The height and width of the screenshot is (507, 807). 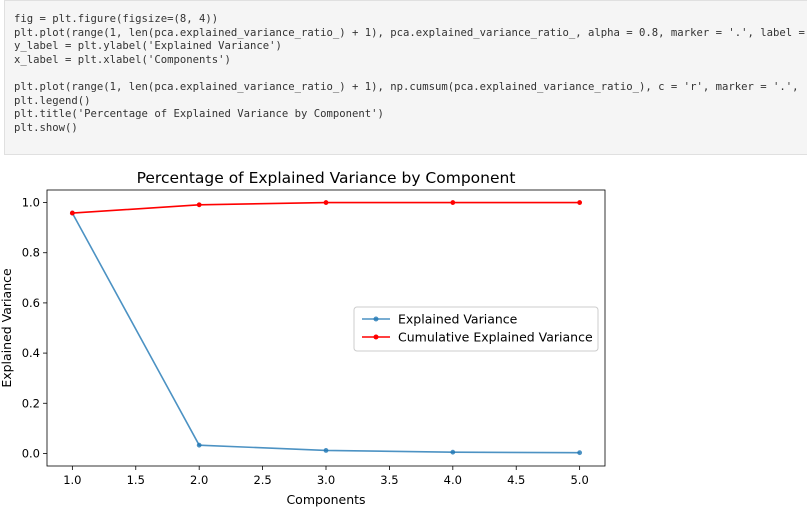 I want to click on x-tick-label: 2.0, so click(x=199, y=480).